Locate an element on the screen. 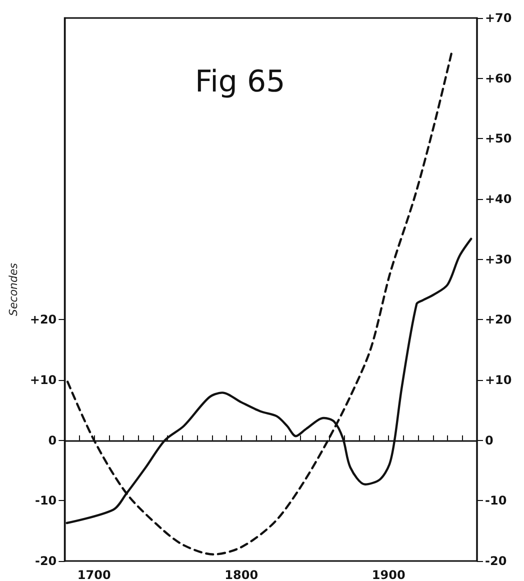  y2-tick-label: +50 is located at coordinates (498, 139).